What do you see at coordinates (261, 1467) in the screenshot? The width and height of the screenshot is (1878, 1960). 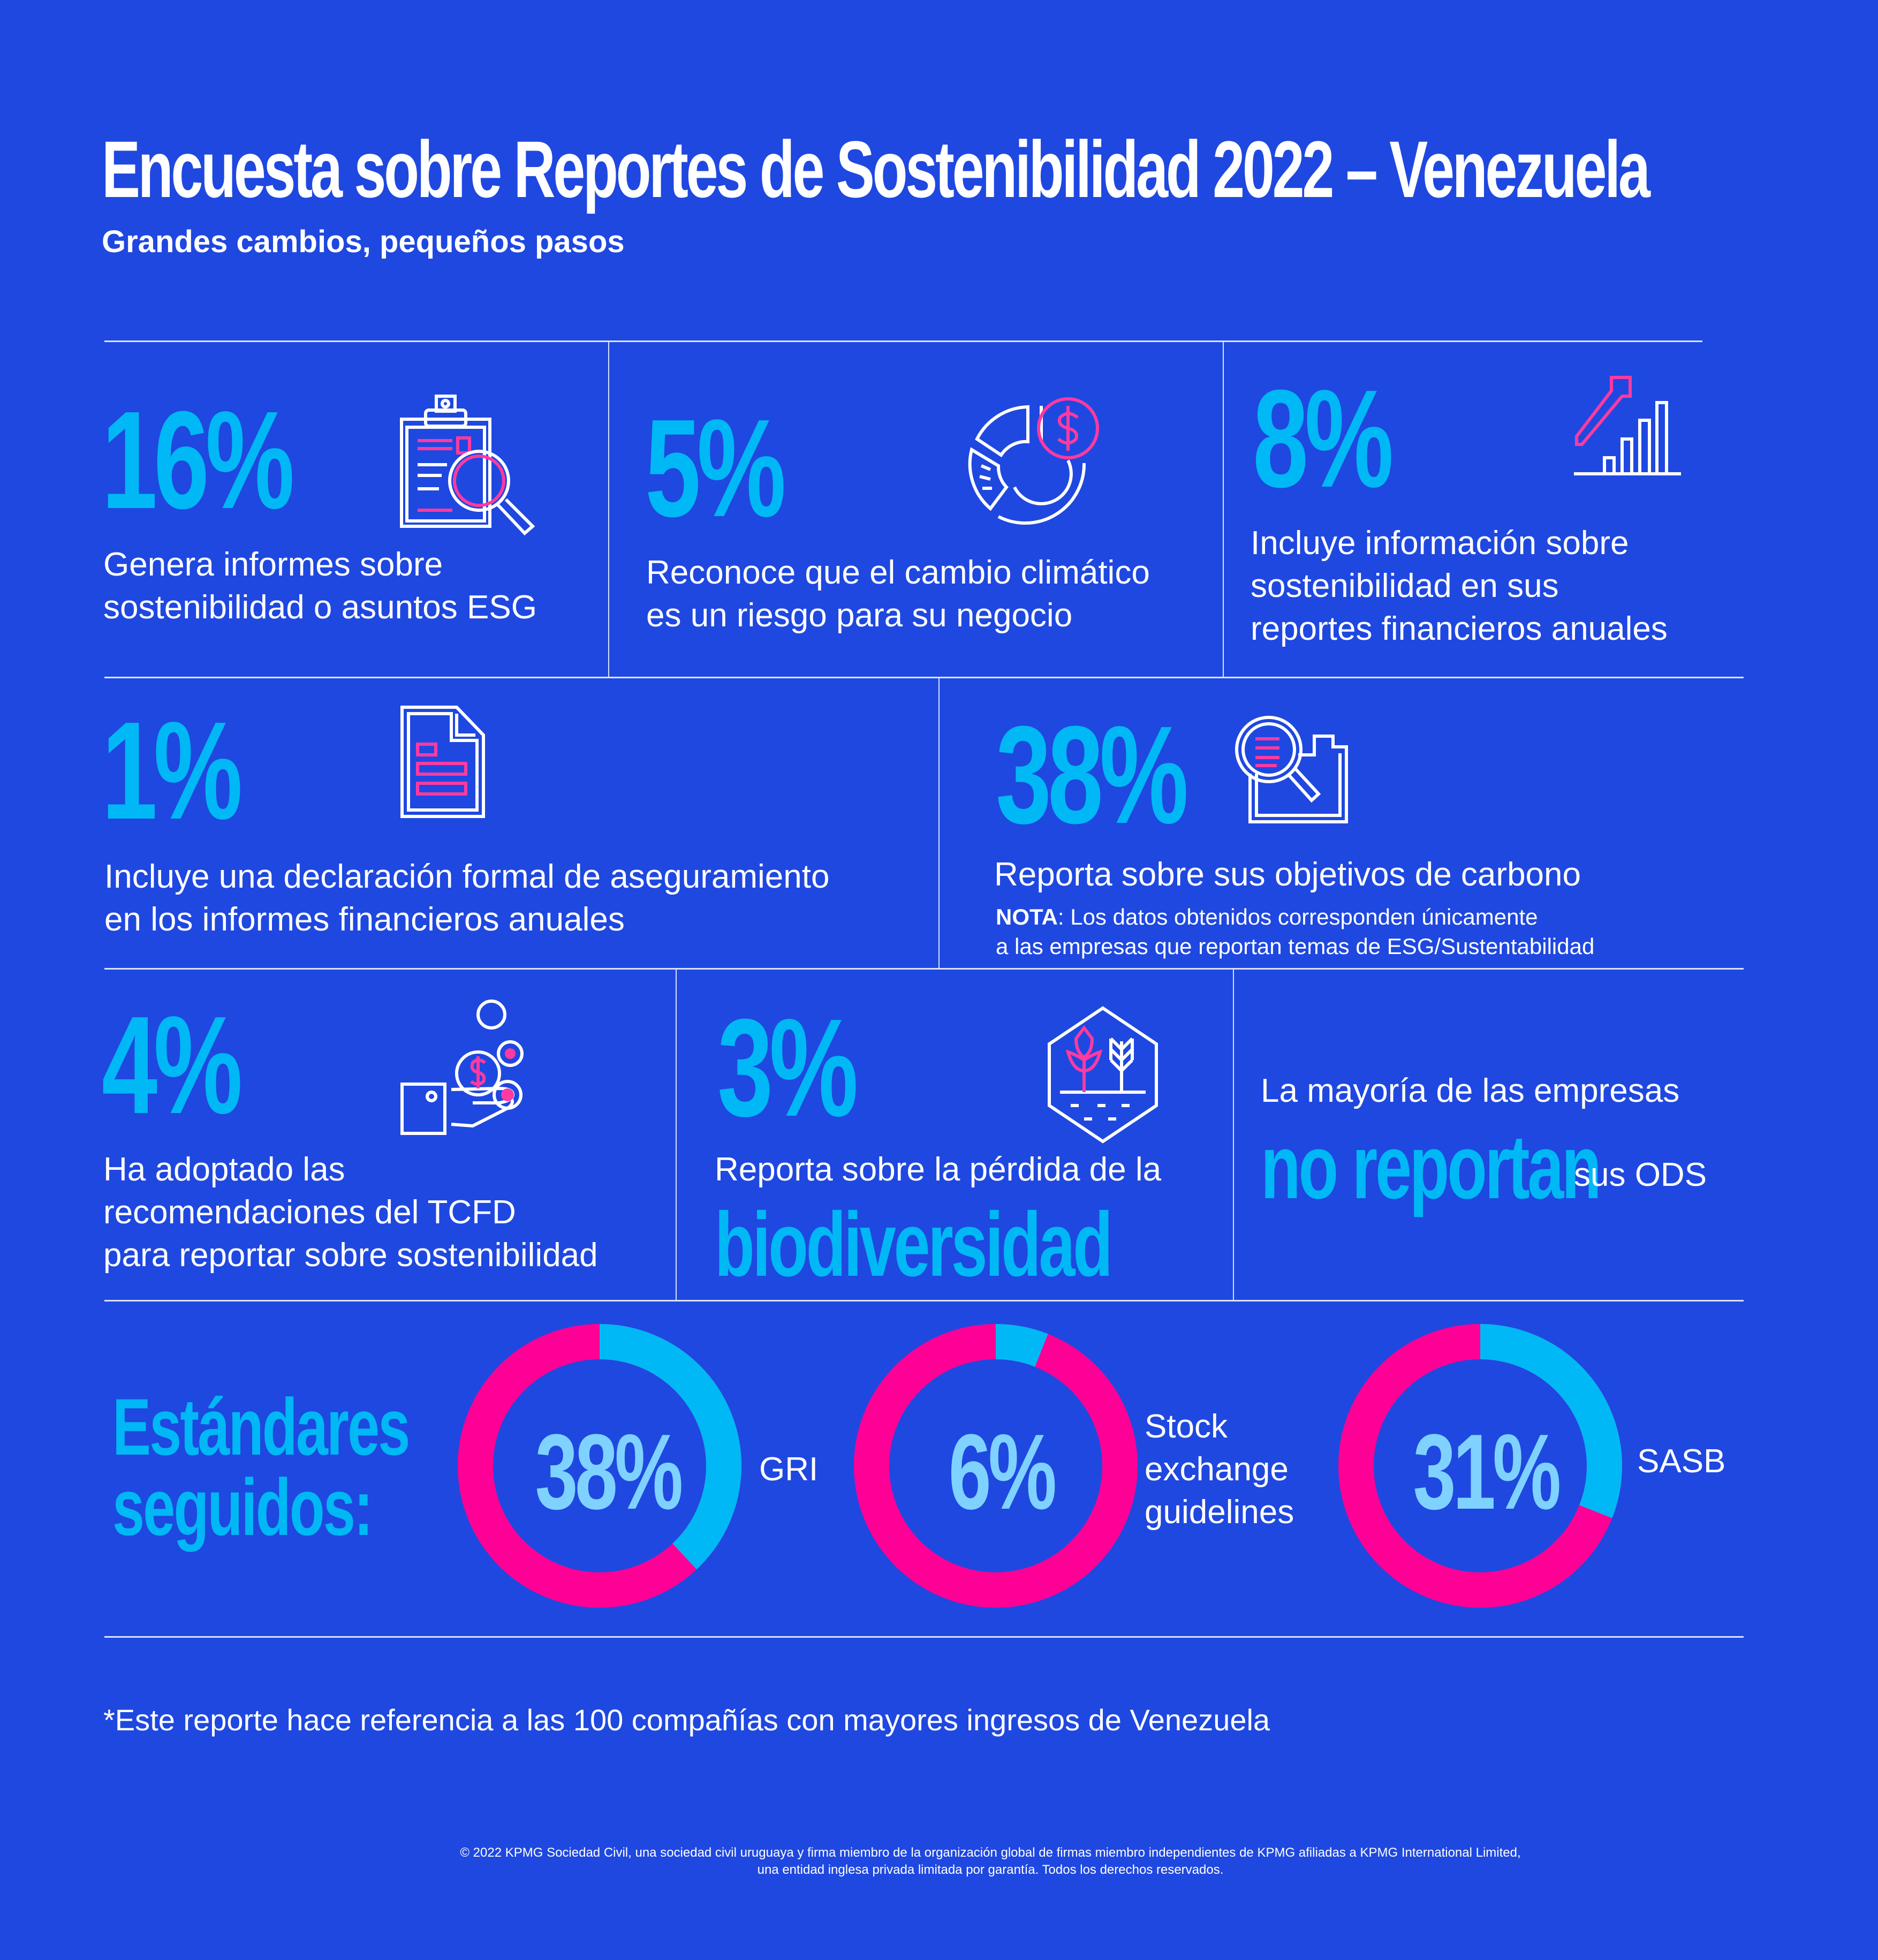 I see `standards-heading: Estándares seguidos:` at bounding box center [261, 1467].